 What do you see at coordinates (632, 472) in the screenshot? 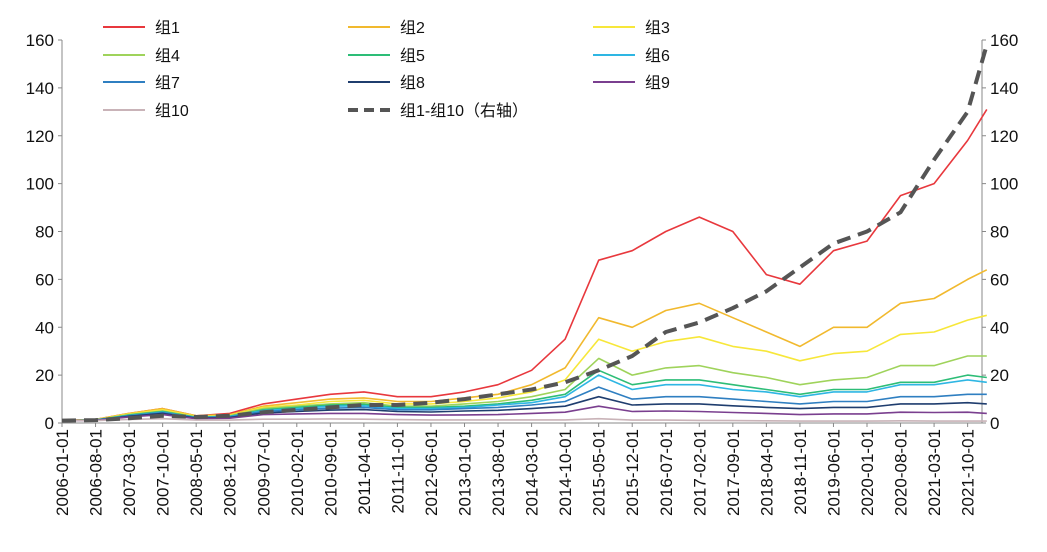
I see `x-axis-tick-label: 2015-12-01` at bounding box center [632, 472].